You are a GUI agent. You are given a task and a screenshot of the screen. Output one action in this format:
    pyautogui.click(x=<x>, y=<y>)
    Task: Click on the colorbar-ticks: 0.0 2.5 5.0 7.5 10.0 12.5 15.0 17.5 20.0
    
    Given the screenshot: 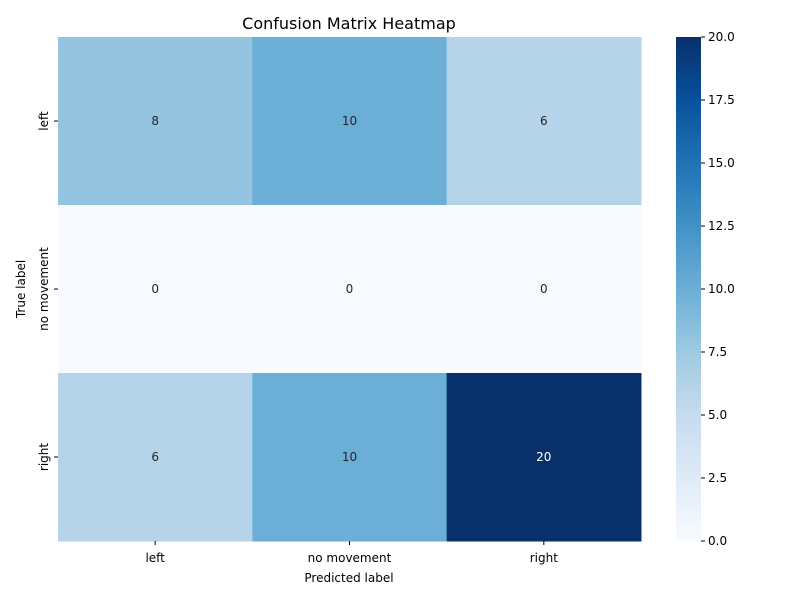 What is the action you would take?
    pyautogui.click(x=718, y=289)
    